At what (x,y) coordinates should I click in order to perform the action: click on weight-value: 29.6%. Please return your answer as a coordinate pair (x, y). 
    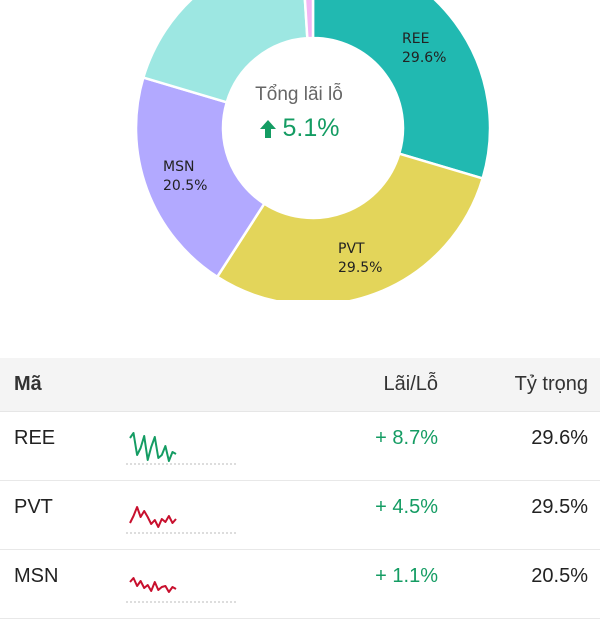
    Looking at the image, I should click on (559, 438).